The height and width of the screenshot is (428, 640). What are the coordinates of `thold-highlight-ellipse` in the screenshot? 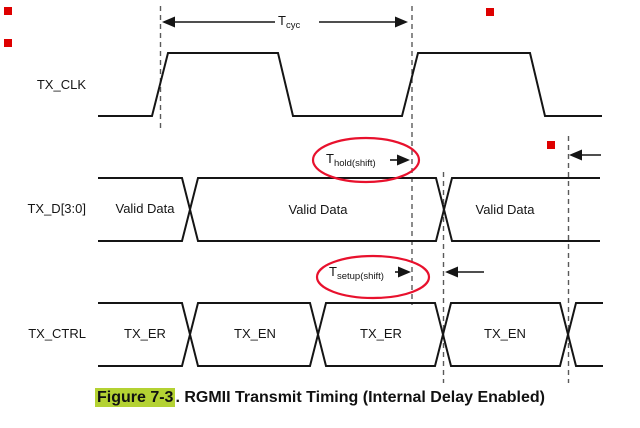 It's located at (366, 160).